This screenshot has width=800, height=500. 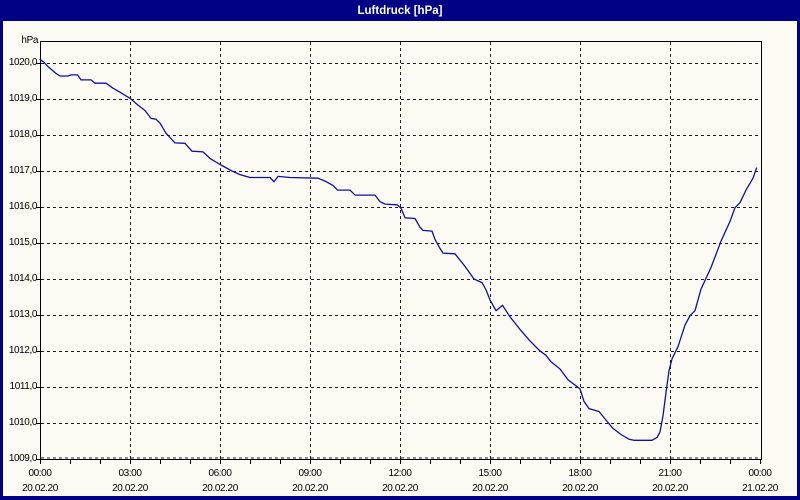 I want to click on title-bar: Luftdruck [hPa], so click(x=400, y=10).